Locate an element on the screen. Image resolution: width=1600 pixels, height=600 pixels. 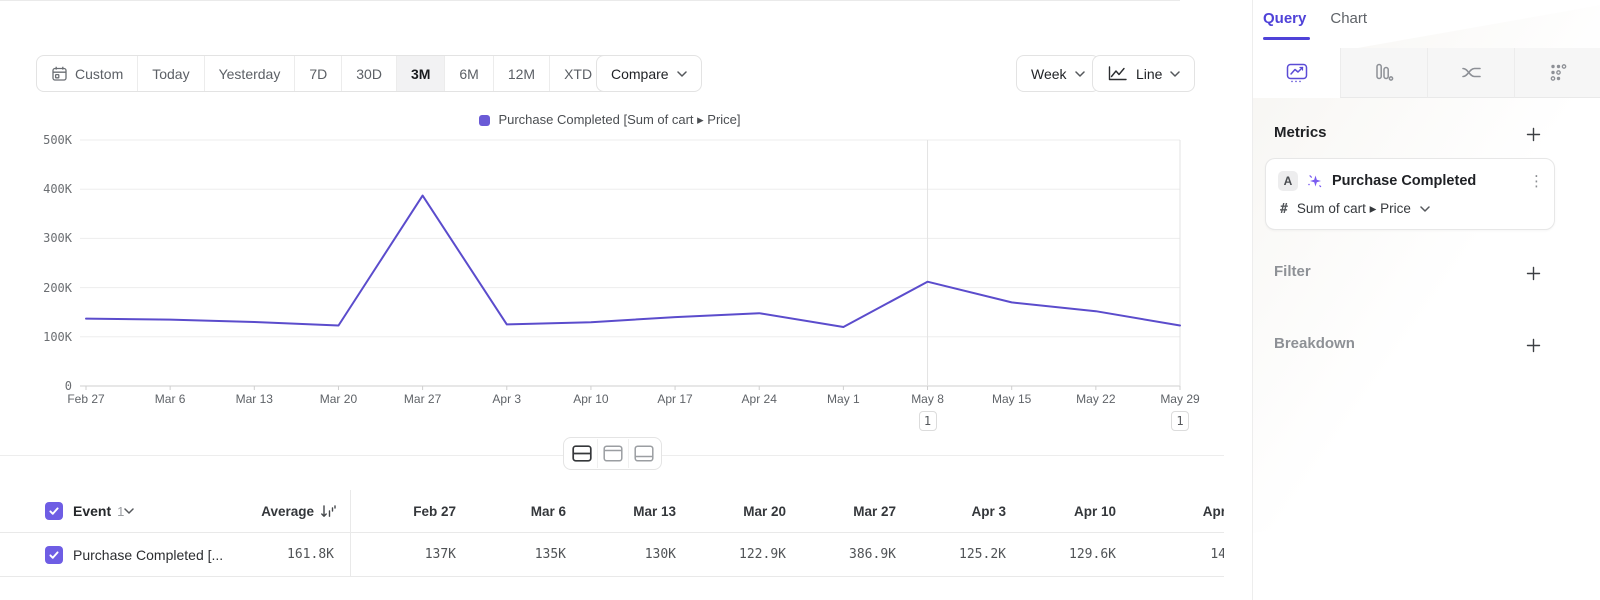
table-cell-value: 122.9K is located at coordinates (762, 554).